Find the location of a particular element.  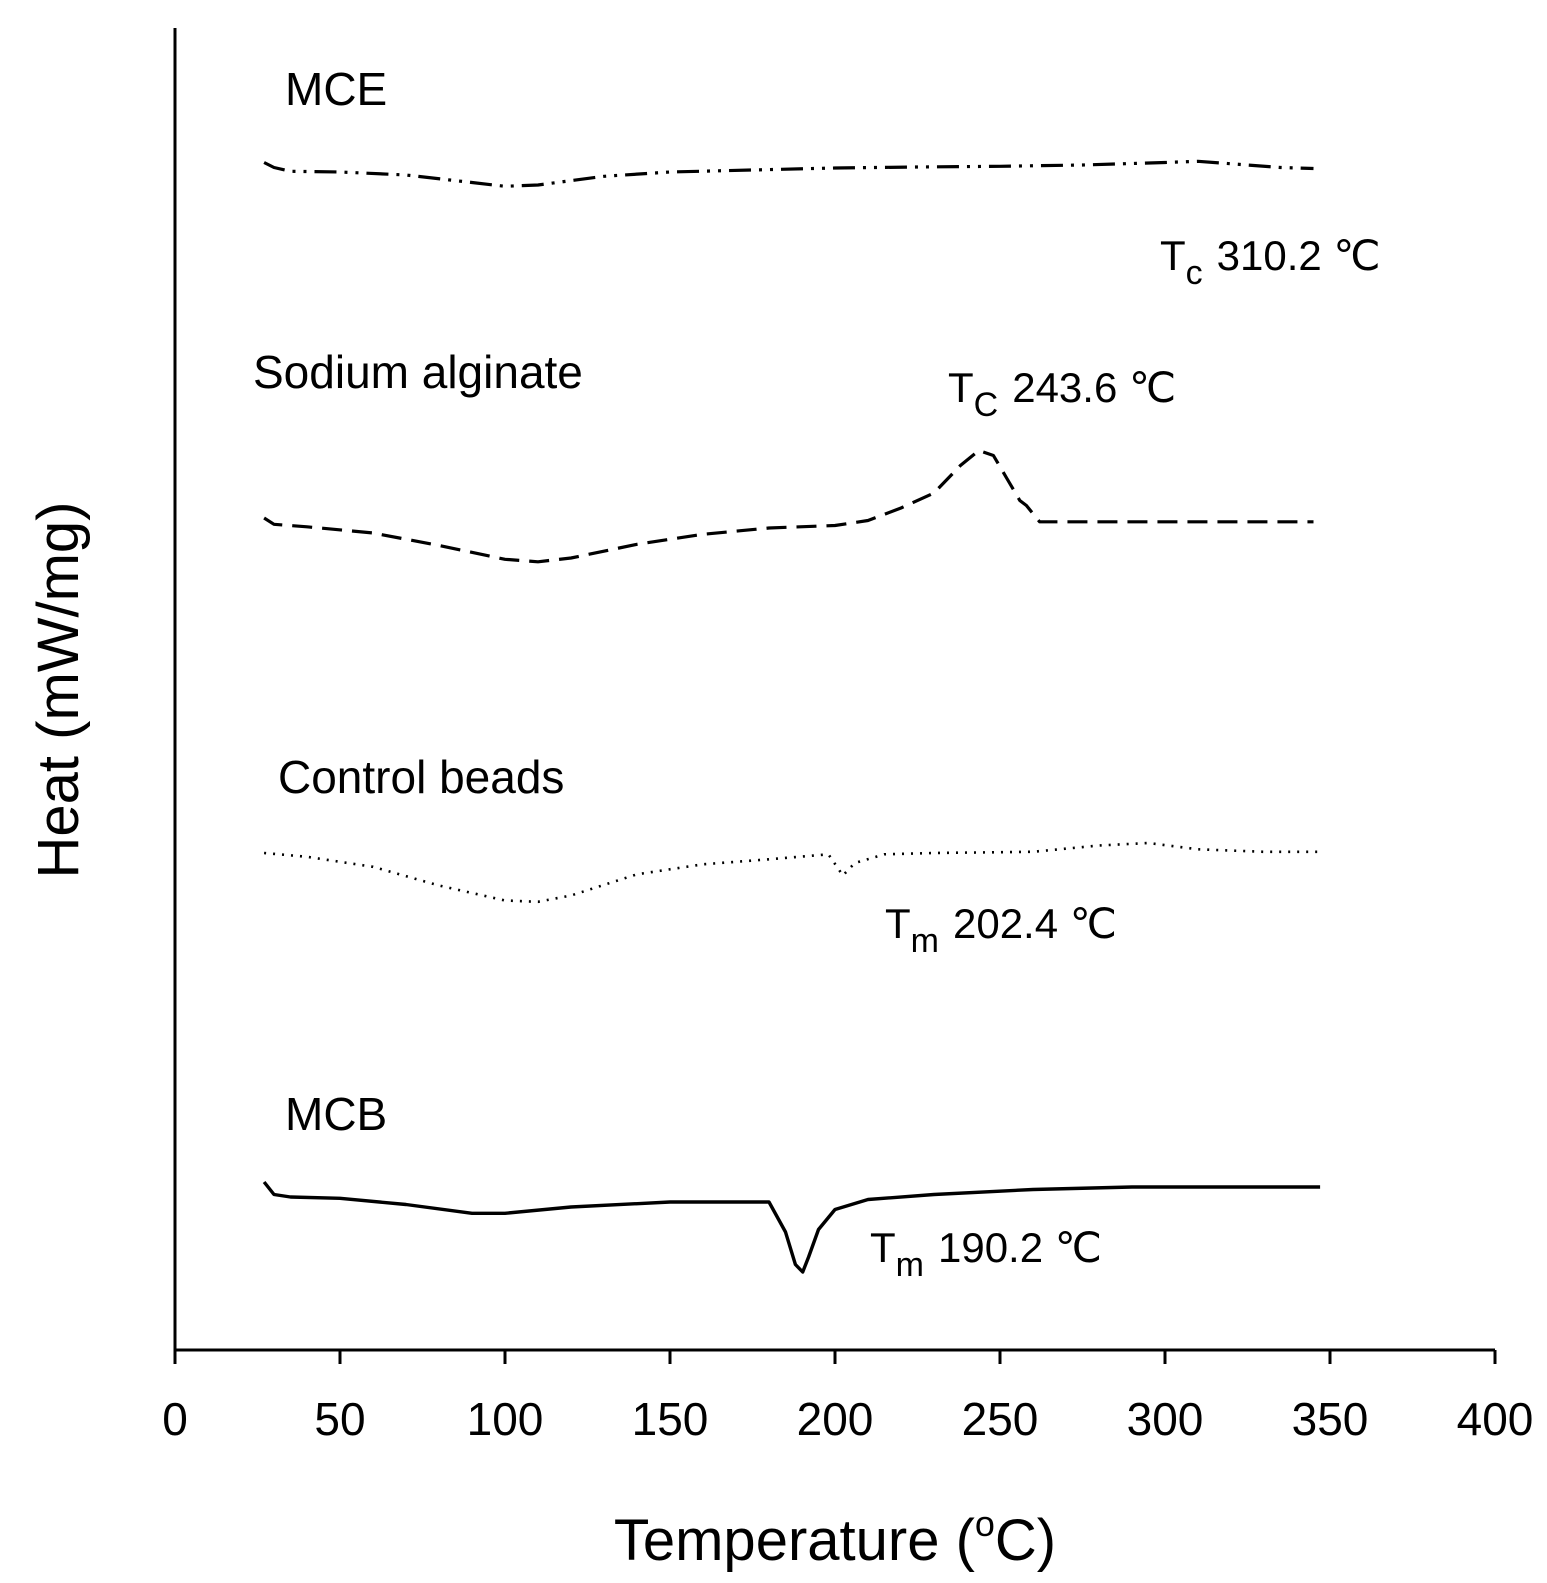

x-tick-label-100: 100 is located at coordinates (505, 1419).